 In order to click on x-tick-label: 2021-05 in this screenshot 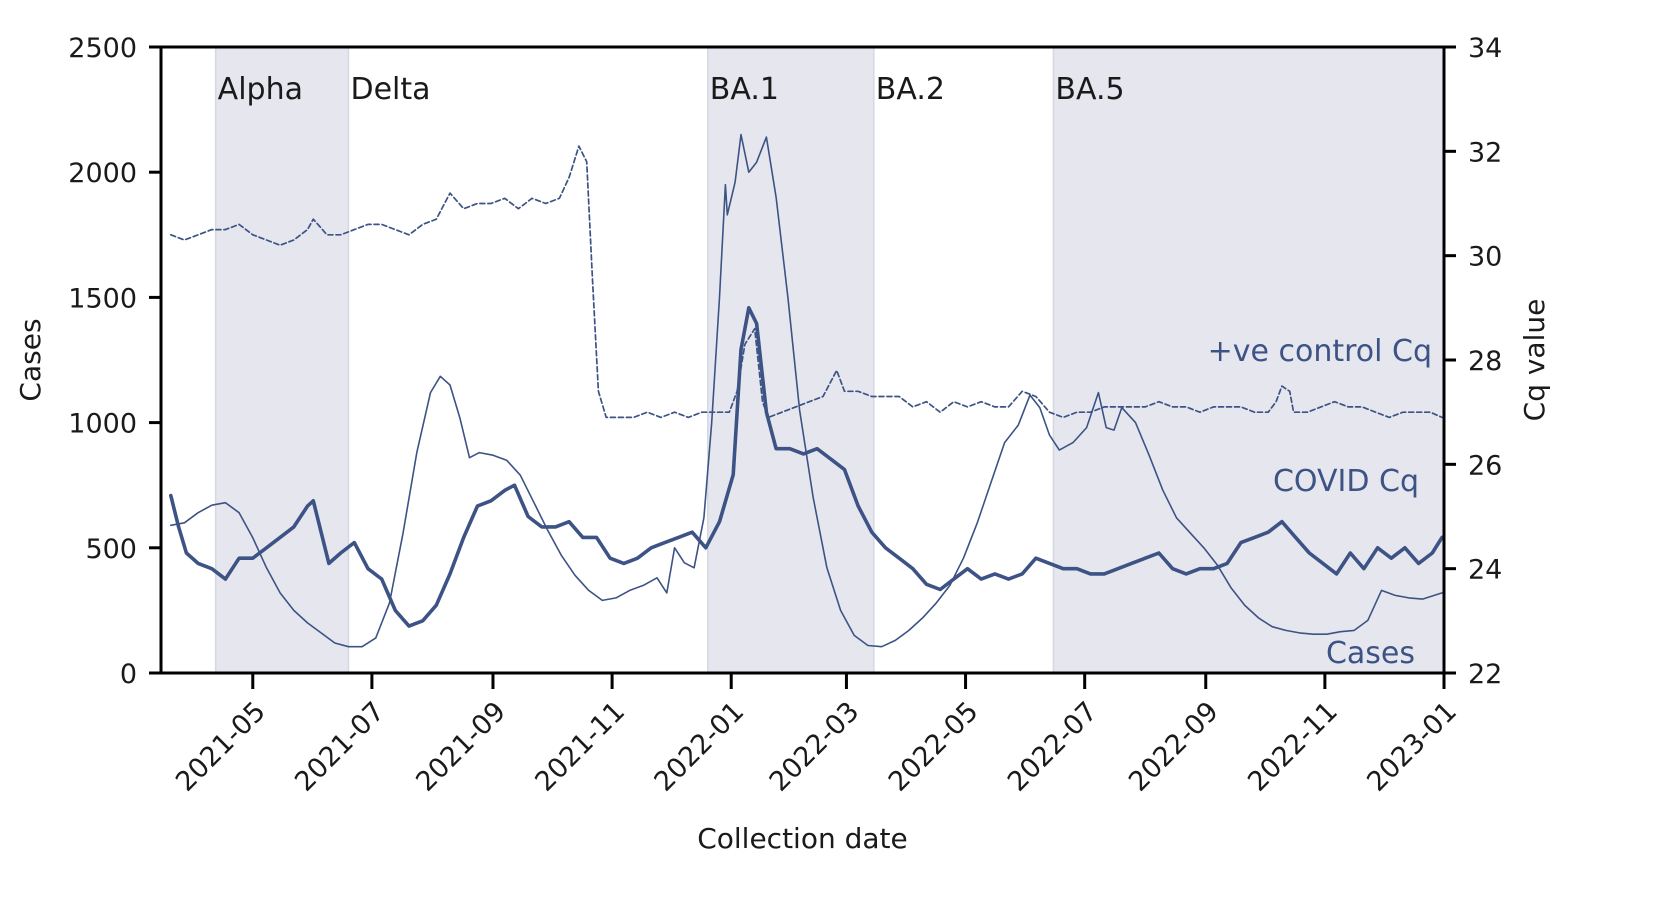, I will do `click(221, 747)`.